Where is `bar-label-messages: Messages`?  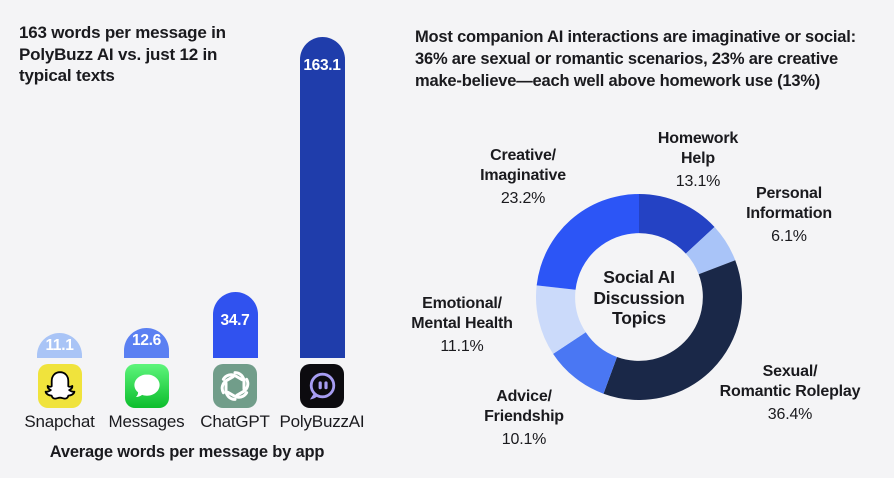 bar-label-messages: Messages is located at coordinates (146, 421).